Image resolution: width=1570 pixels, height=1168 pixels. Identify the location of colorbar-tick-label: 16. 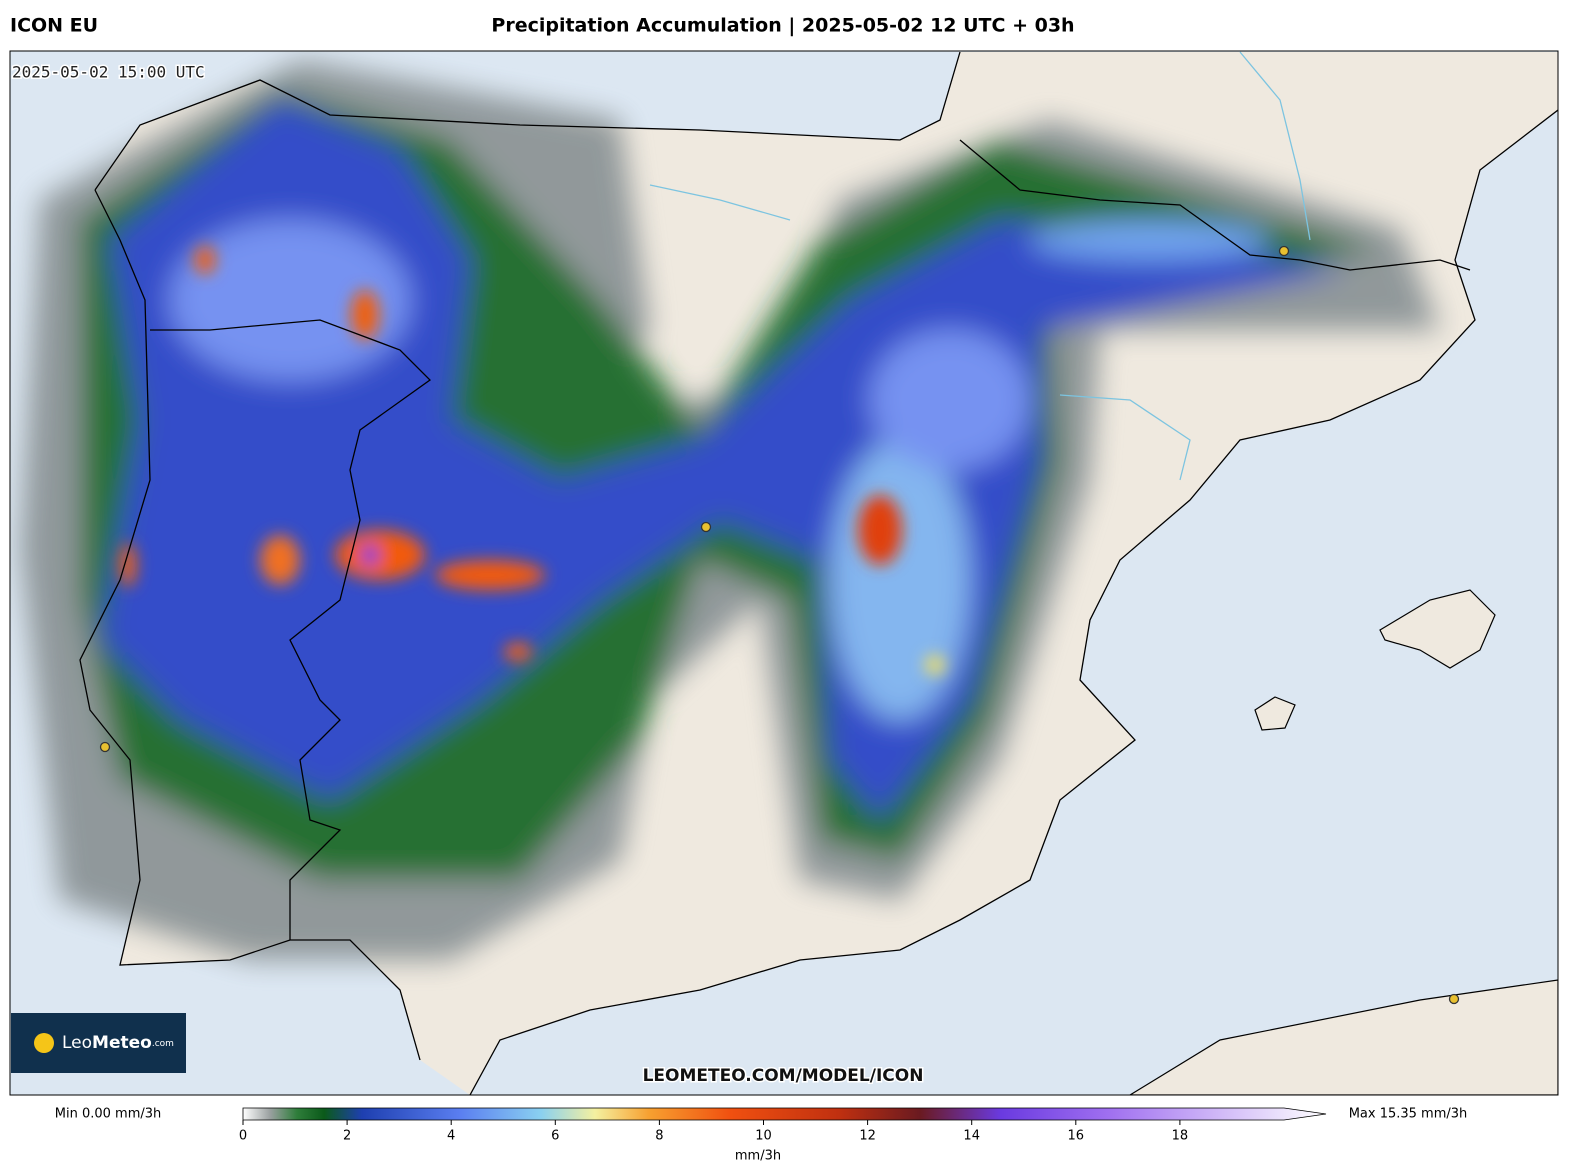
(1076, 1136).